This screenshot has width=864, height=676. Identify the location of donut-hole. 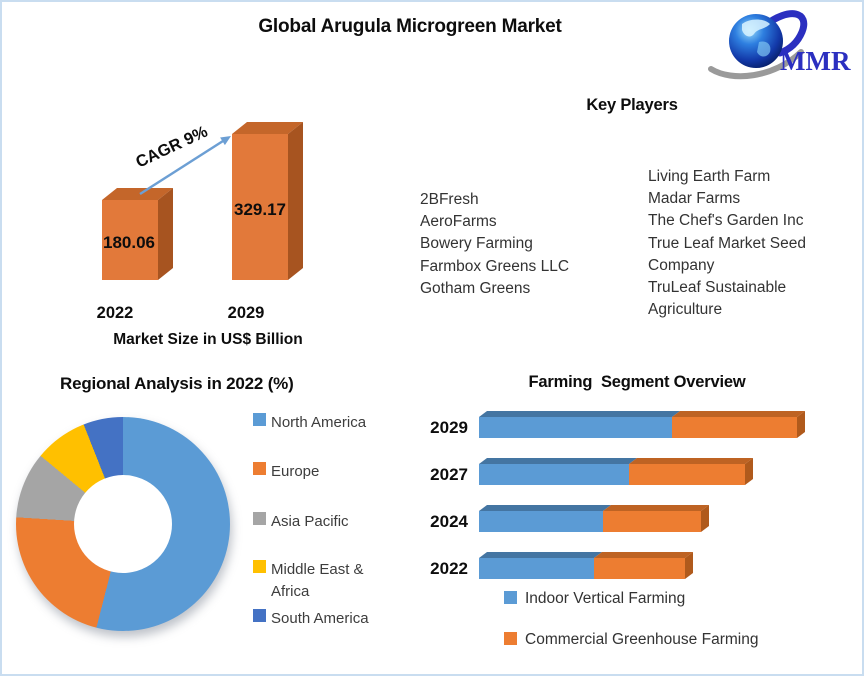
(123, 524).